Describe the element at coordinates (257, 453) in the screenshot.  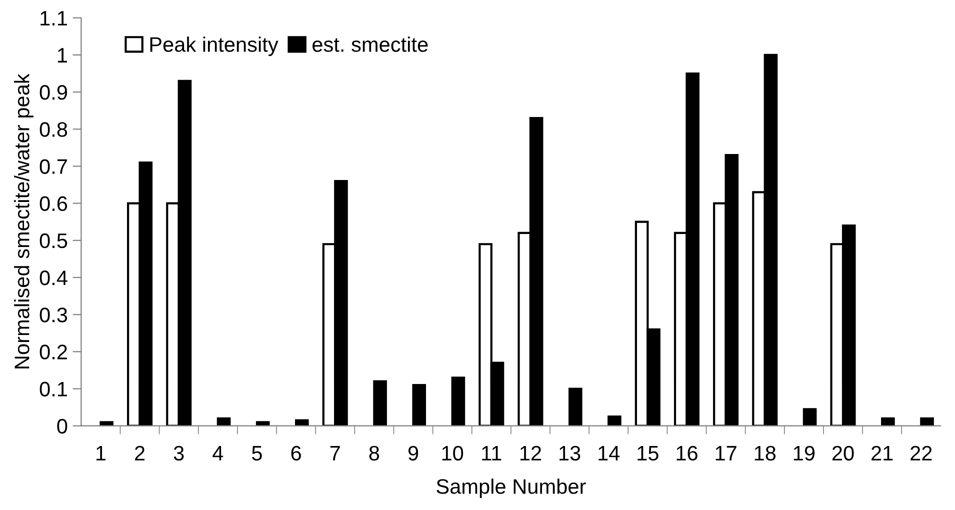
I see `x-tick-label: 5` at that location.